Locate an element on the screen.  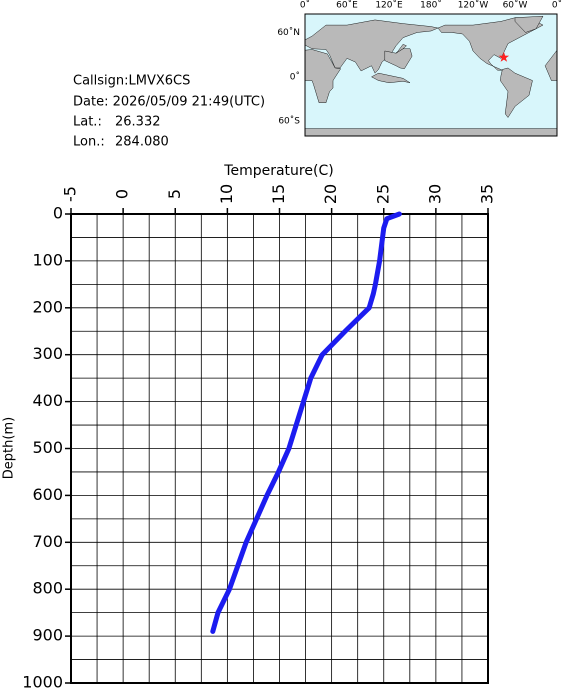
temperature-axis-title: Temperature(C) is located at coordinates (278, 171).